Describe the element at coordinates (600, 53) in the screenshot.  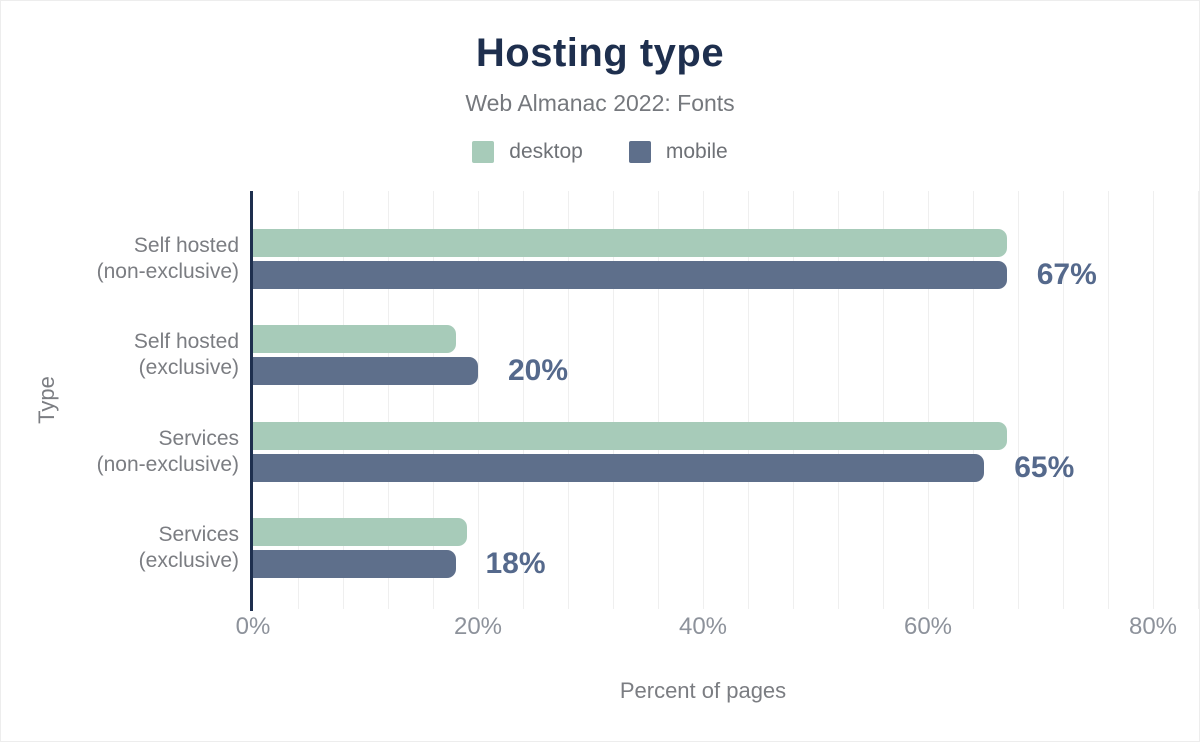
I see `chart-title: Hosting type` at that location.